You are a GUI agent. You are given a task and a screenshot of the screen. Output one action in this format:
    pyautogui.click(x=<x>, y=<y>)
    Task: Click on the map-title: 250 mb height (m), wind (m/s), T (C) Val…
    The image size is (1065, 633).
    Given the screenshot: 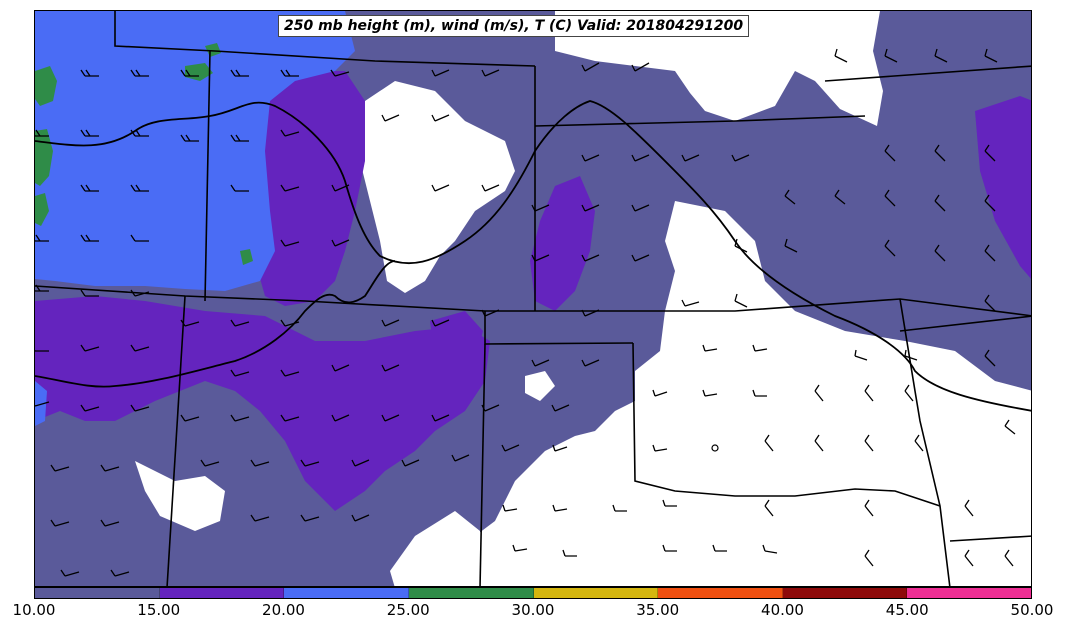 What is the action you would take?
    pyautogui.click(x=514, y=26)
    